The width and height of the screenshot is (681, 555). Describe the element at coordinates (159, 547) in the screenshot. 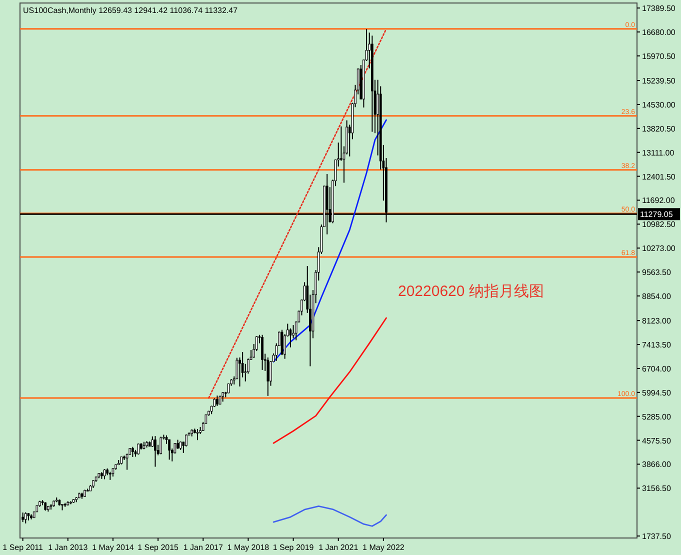

I see `x-tick-label: 1 Sep 2015` at that location.